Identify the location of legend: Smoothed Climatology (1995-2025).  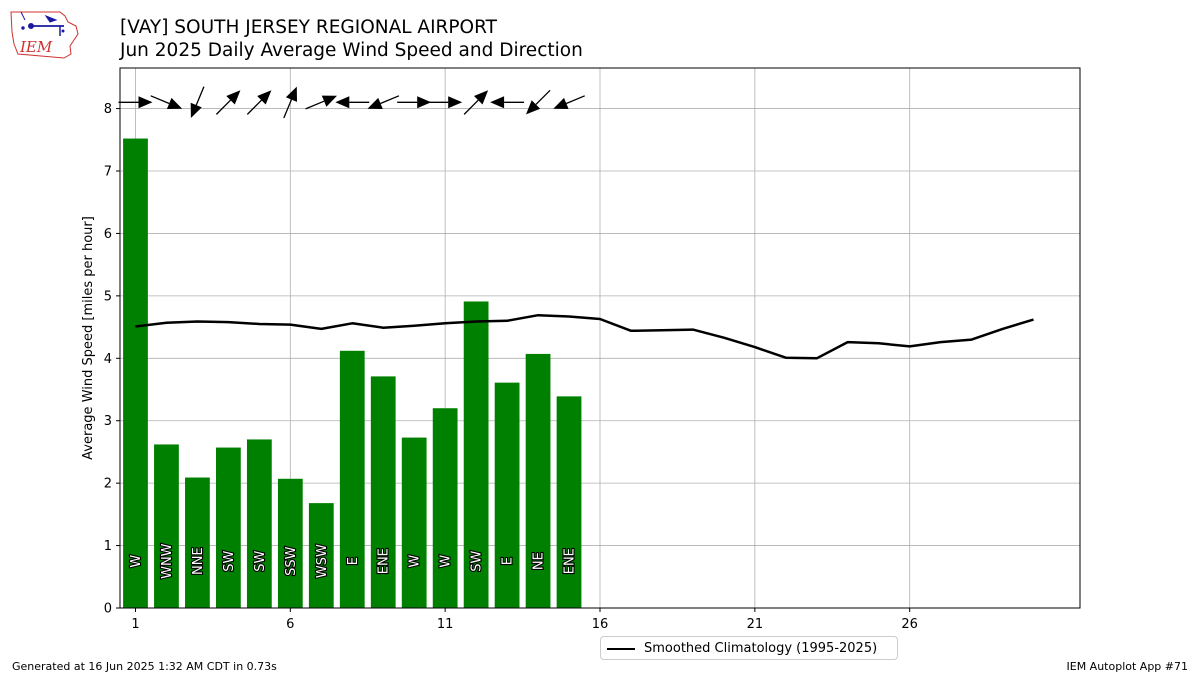
(749, 648).